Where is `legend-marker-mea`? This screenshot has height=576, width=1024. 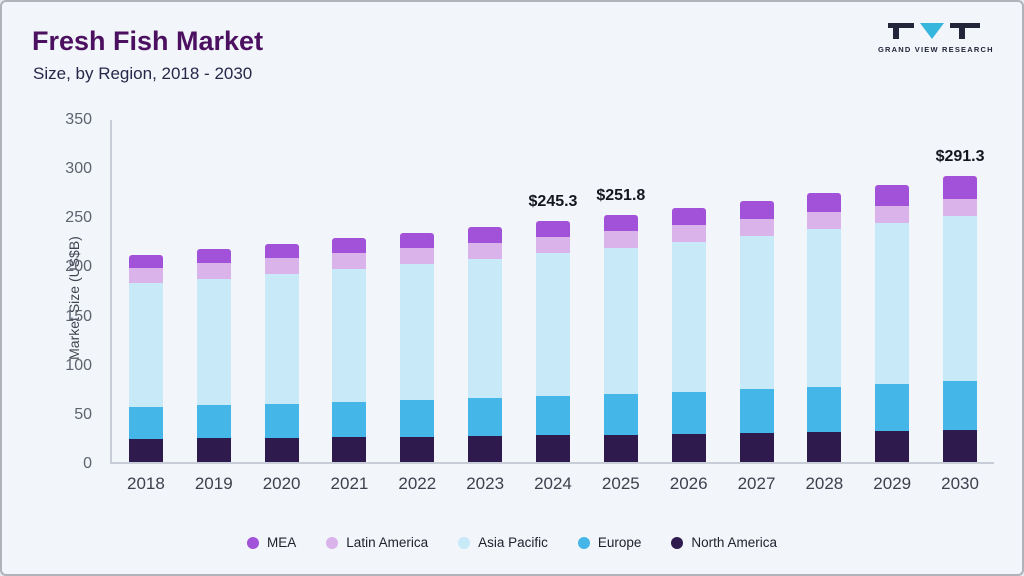 legend-marker-mea is located at coordinates (253, 542).